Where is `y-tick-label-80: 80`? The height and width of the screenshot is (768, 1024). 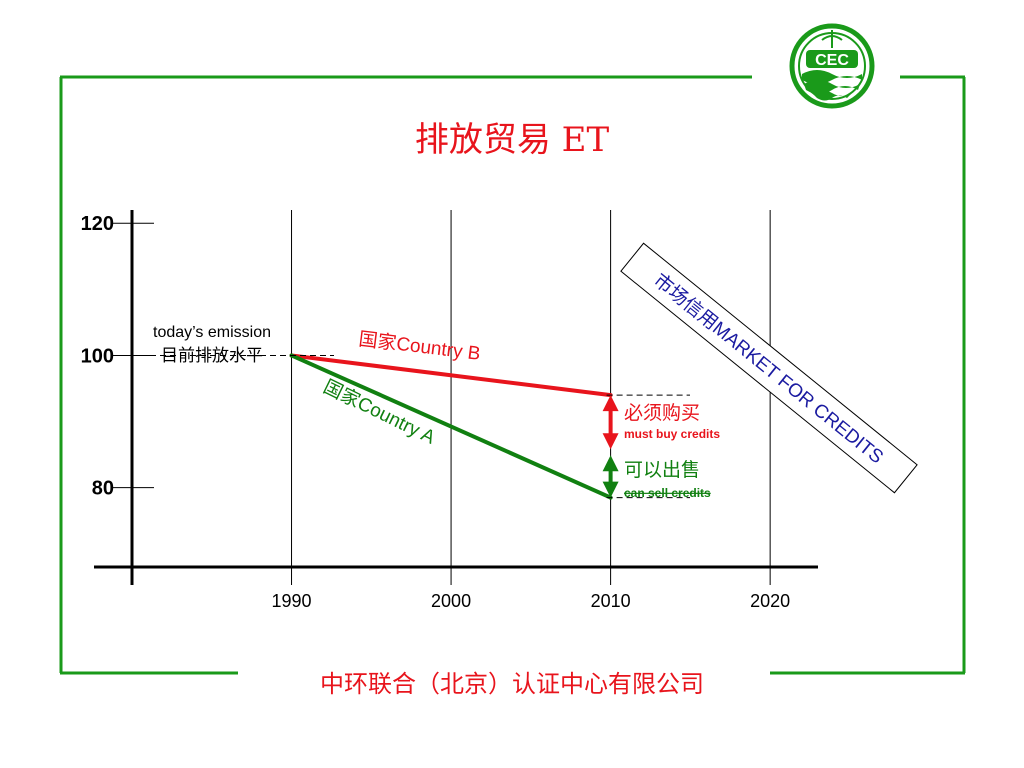 y-tick-label-80: 80 is located at coordinates (103, 489).